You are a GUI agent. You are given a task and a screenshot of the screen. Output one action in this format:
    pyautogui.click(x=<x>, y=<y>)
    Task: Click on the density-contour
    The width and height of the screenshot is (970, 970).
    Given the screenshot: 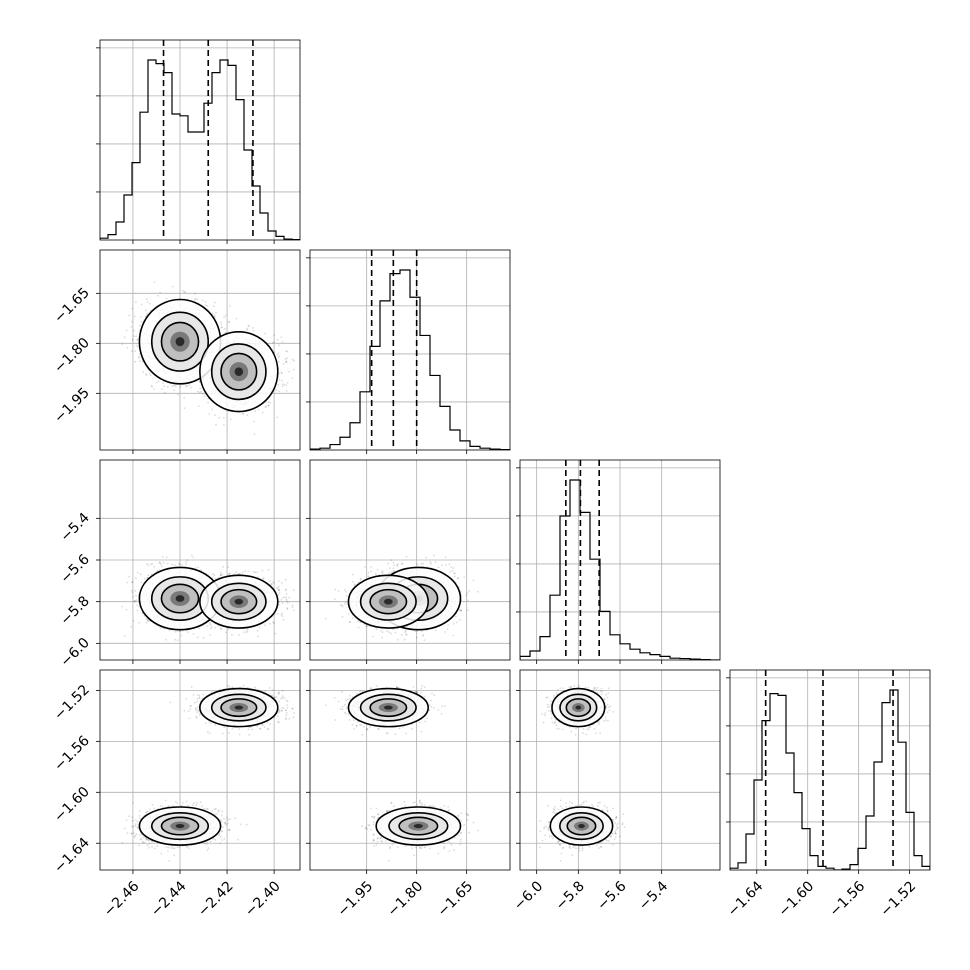 What is the action you would take?
    pyautogui.click(x=239, y=371)
    